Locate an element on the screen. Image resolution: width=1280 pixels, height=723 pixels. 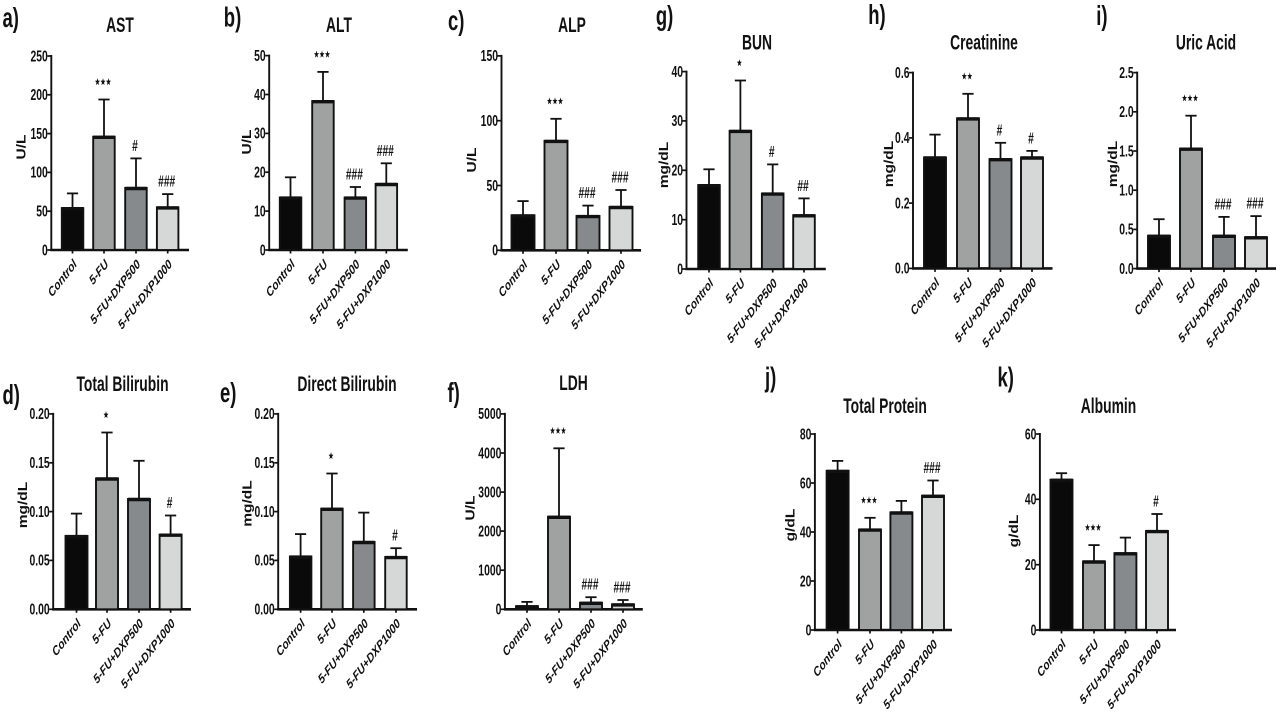
svg-text: 0.6 is located at coordinates (902, 73).